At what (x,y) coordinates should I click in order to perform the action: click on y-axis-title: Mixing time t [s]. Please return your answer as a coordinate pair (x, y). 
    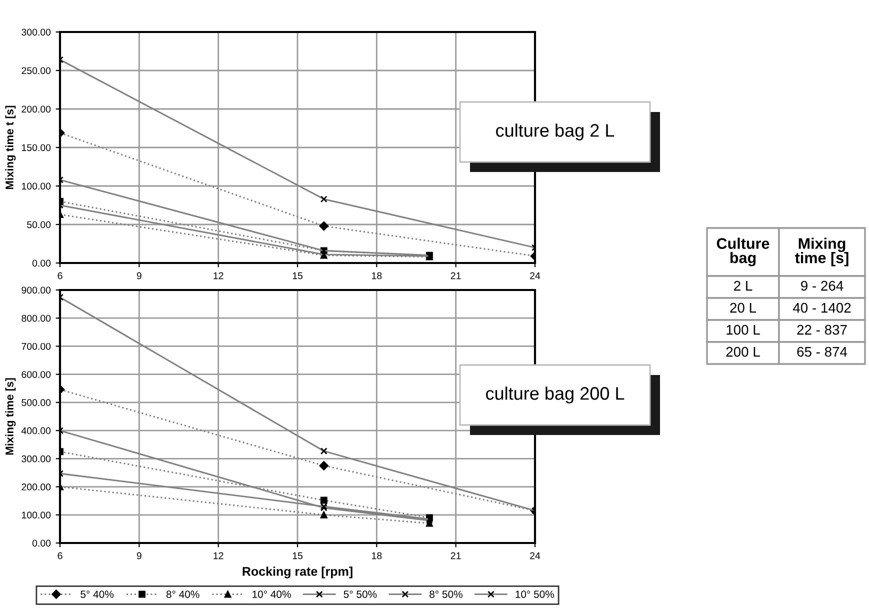
    Looking at the image, I should click on (10, 148).